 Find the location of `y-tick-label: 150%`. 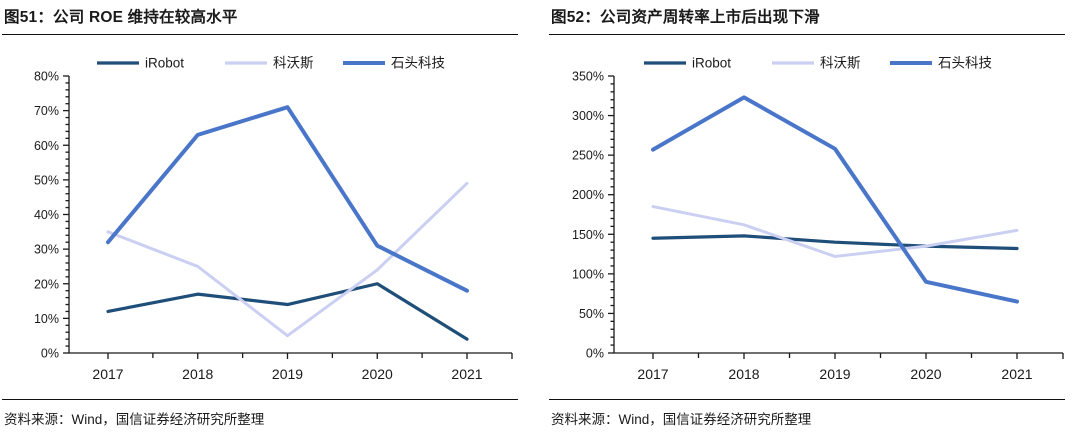

y-tick-label: 150% is located at coordinates (588, 235).